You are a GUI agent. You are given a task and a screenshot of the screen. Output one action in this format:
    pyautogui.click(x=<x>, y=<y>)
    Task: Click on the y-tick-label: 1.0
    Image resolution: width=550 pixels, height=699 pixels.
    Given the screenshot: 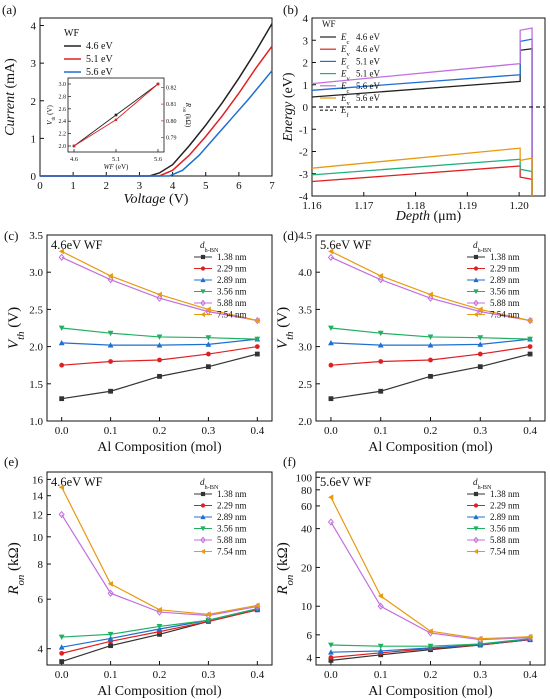 What is the action you would take?
    pyautogui.click(x=36, y=422)
    